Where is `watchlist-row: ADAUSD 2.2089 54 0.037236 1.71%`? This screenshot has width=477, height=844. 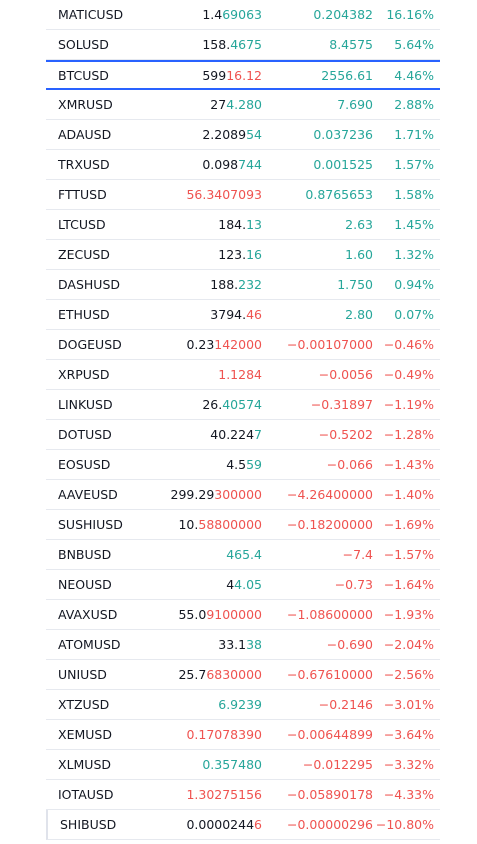 watchlist-row: ADAUSD 2.2089 54 0.037236 1.71% is located at coordinates (243, 135).